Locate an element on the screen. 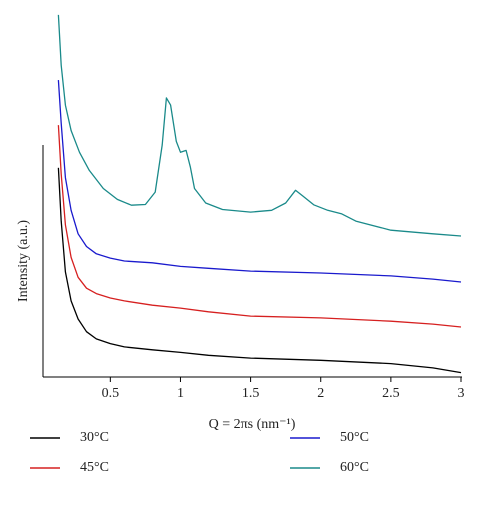 The width and height of the screenshot is (482, 505). x-axis-label: Q = 2πs (nm⁻¹) is located at coordinates (252, 424).